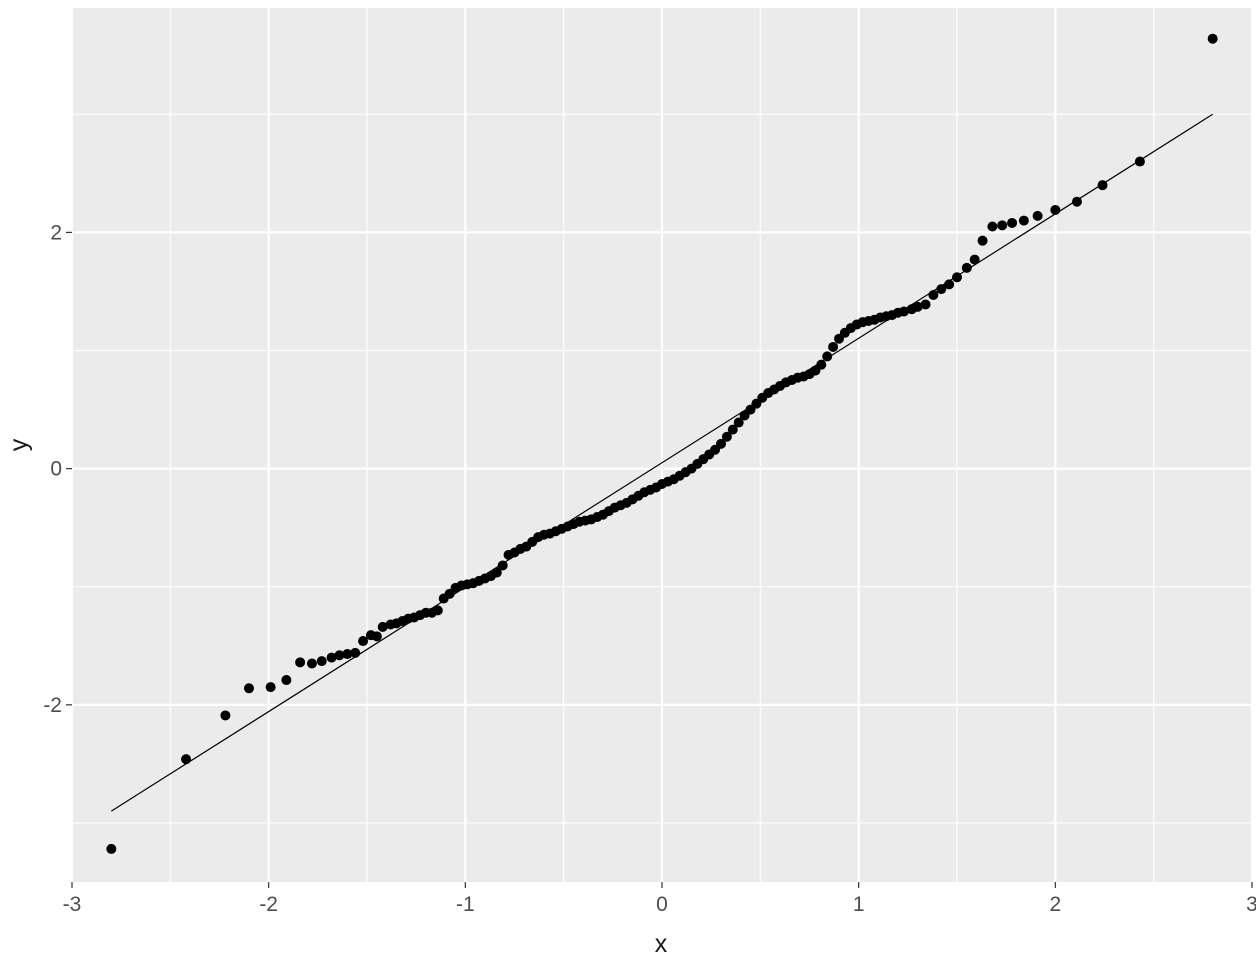  I want to click on x-tick-label: 2, so click(1055, 904).